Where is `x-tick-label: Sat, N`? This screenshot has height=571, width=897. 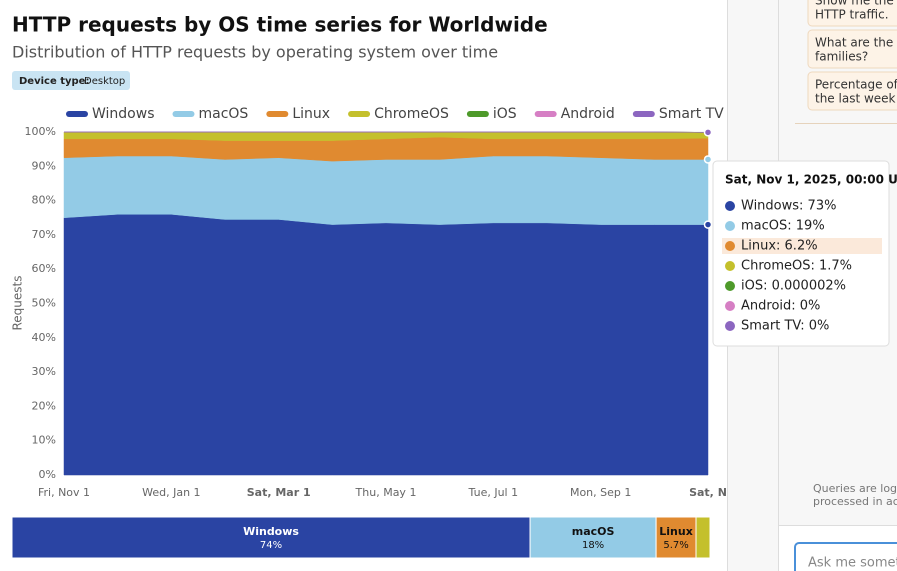 x-tick-label: Sat, N is located at coordinates (708, 492).